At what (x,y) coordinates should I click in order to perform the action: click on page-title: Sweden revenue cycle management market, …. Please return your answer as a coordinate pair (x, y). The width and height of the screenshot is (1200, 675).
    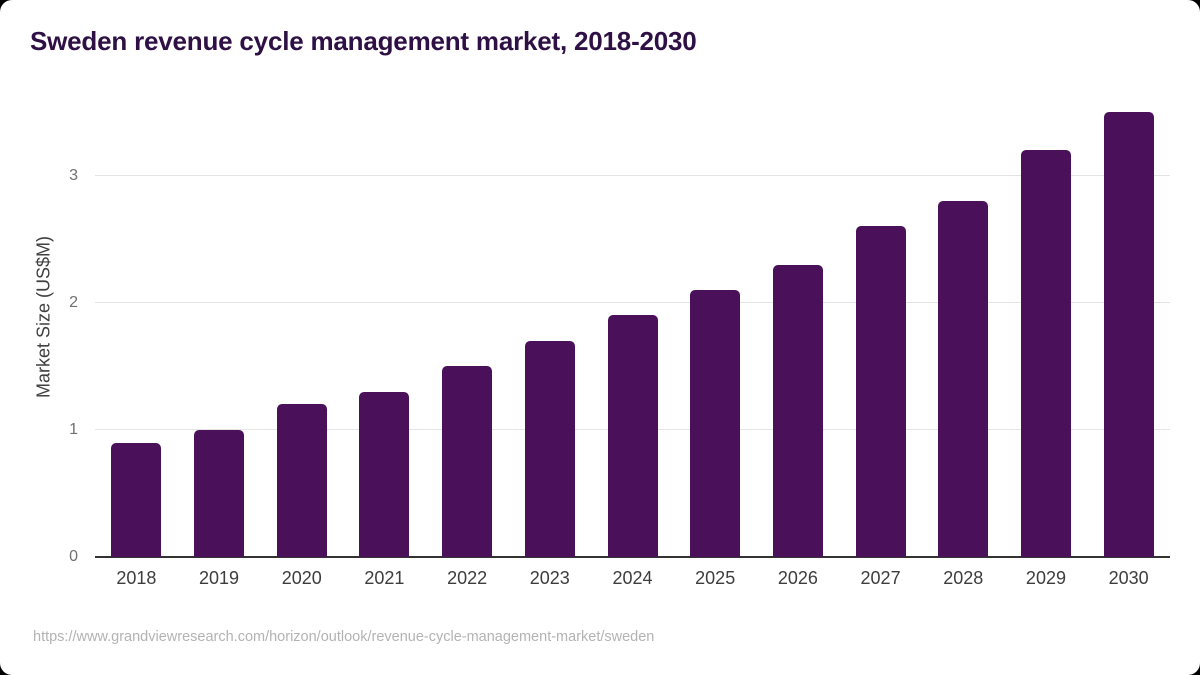
    Looking at the image, I should click on (363, 41).